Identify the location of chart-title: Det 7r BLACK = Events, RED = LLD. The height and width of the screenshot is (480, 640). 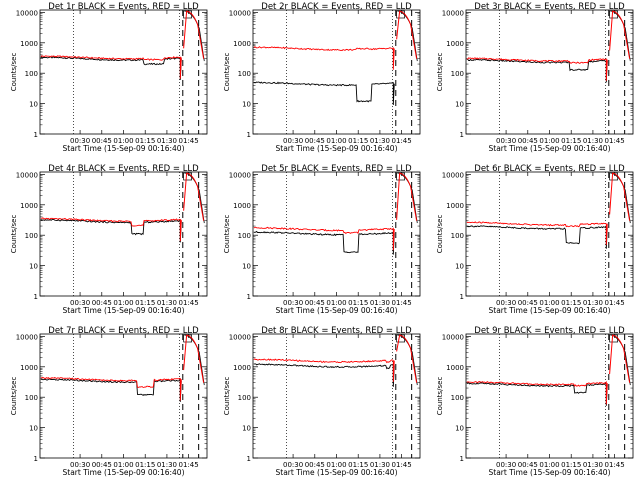
(123, 331).